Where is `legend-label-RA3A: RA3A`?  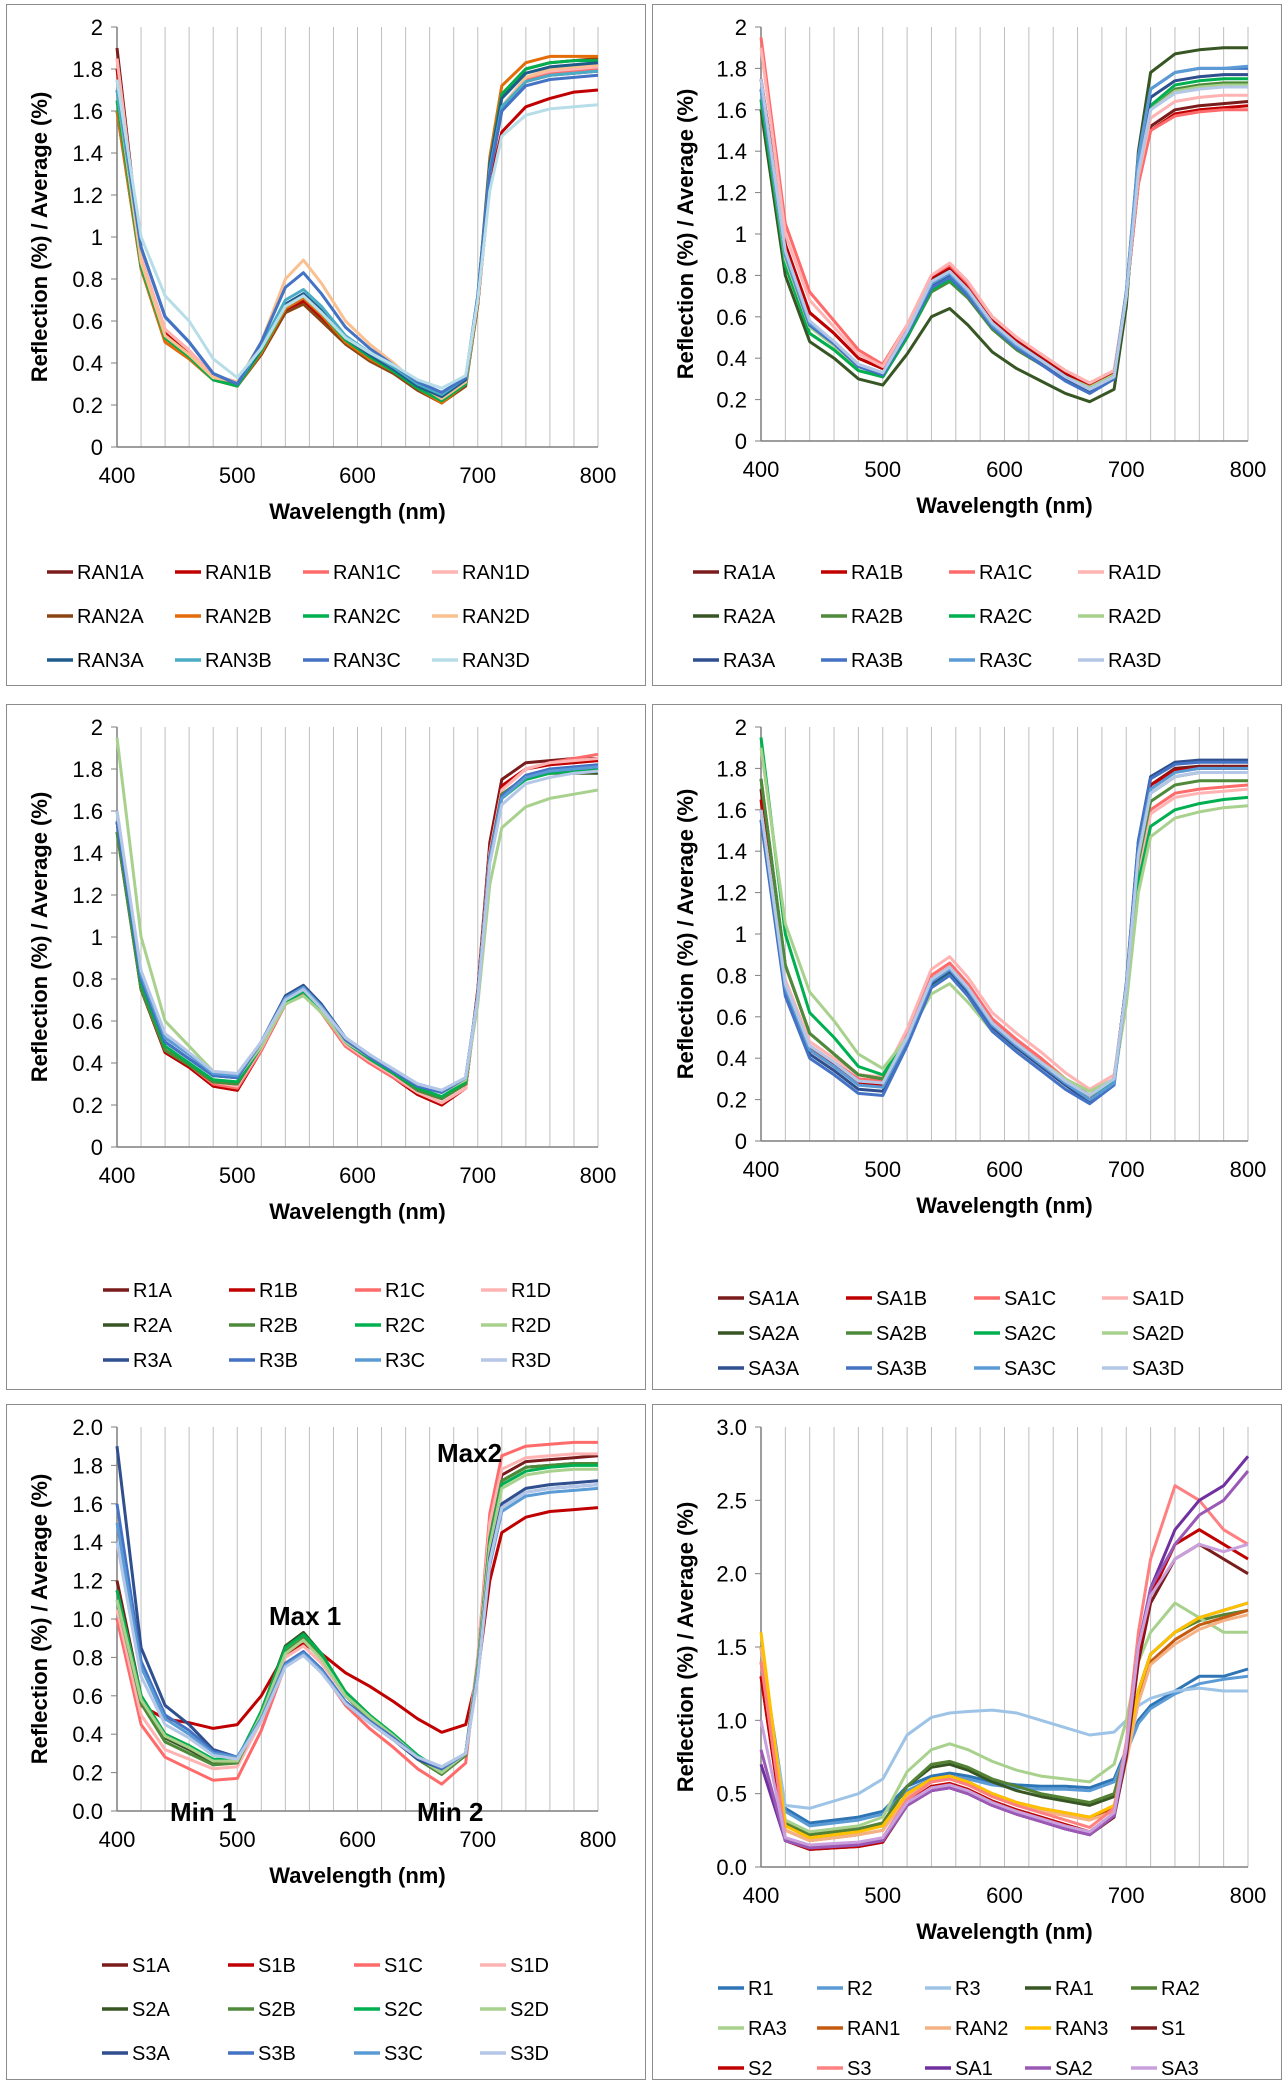
legend-label-RA3A: RA3A is located at coordinates (749, 661).